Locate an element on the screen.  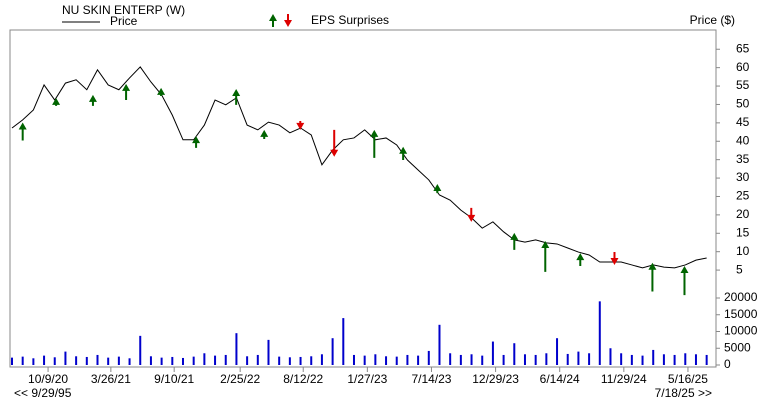
x-tick-label: 1/27/23 is located at coordinates (367, 379).